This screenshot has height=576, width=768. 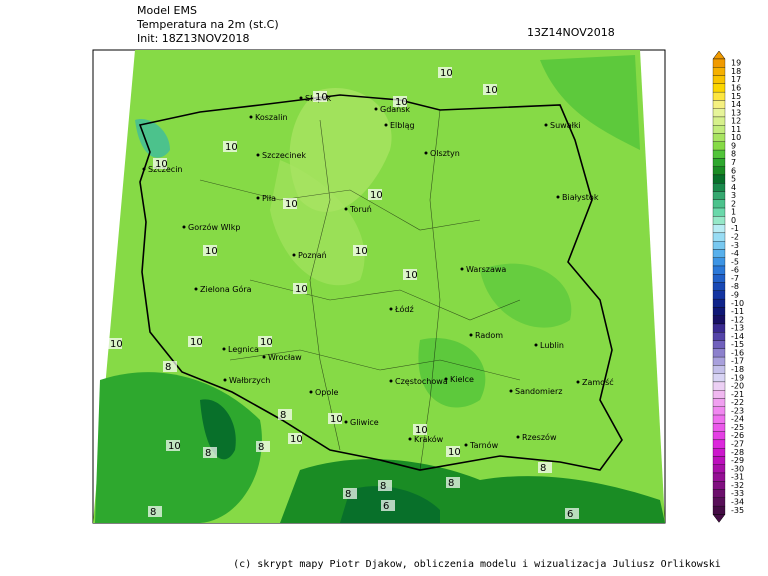 I want to click on city-label: Gdańsk, so click(x=395, y=109).